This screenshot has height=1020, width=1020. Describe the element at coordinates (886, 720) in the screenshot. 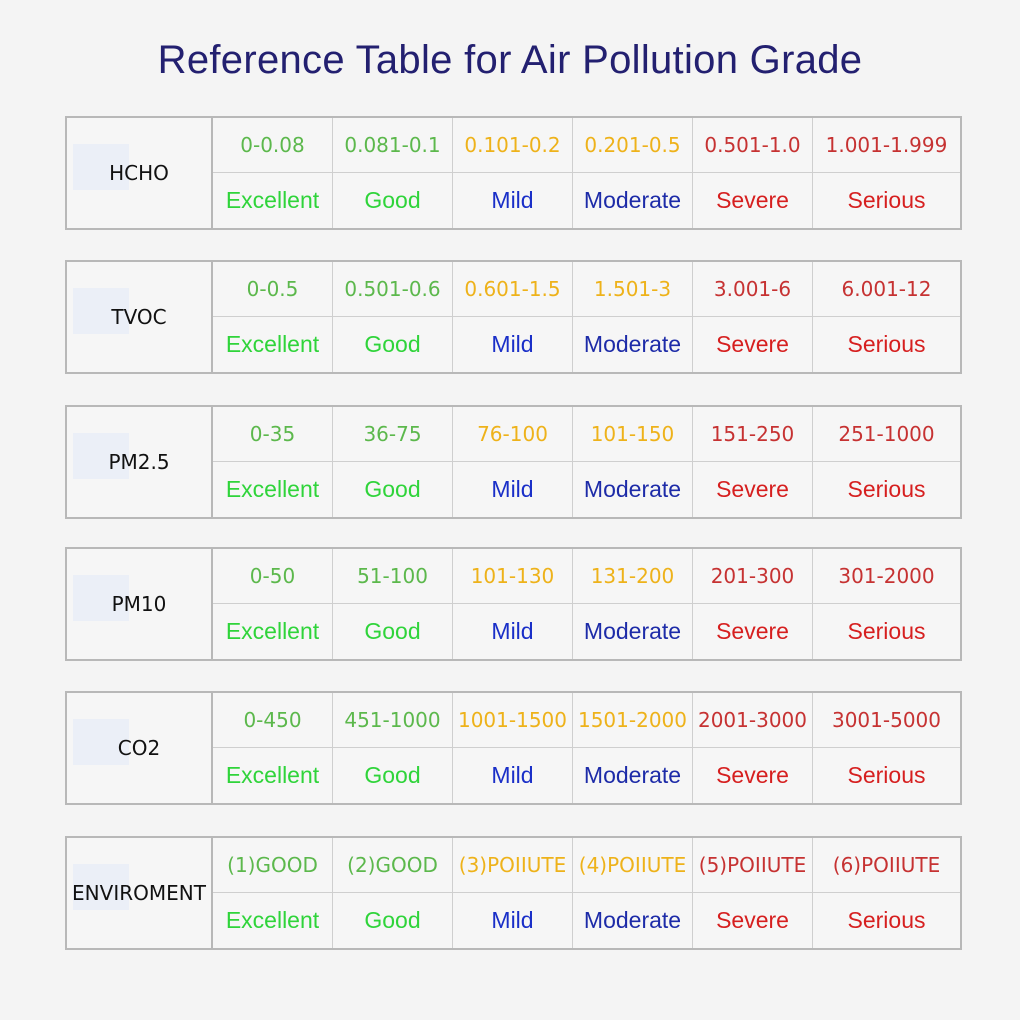

I see `range-cell: 3001-5000` at that location.